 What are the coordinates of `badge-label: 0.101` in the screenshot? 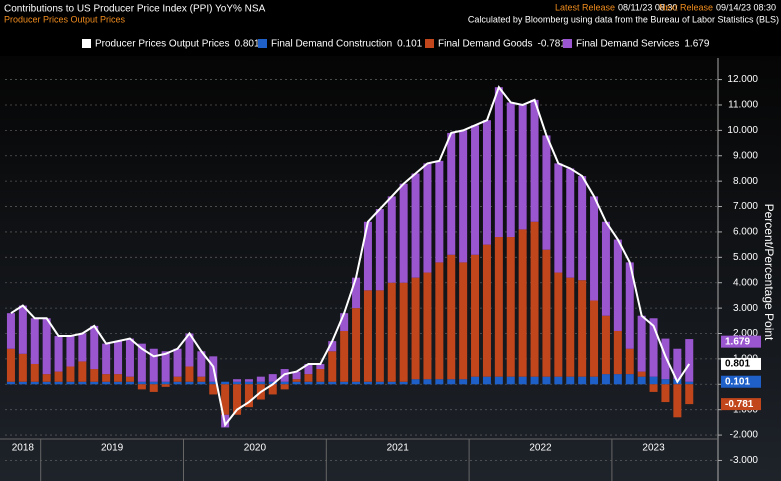 It's located at (737, 381).